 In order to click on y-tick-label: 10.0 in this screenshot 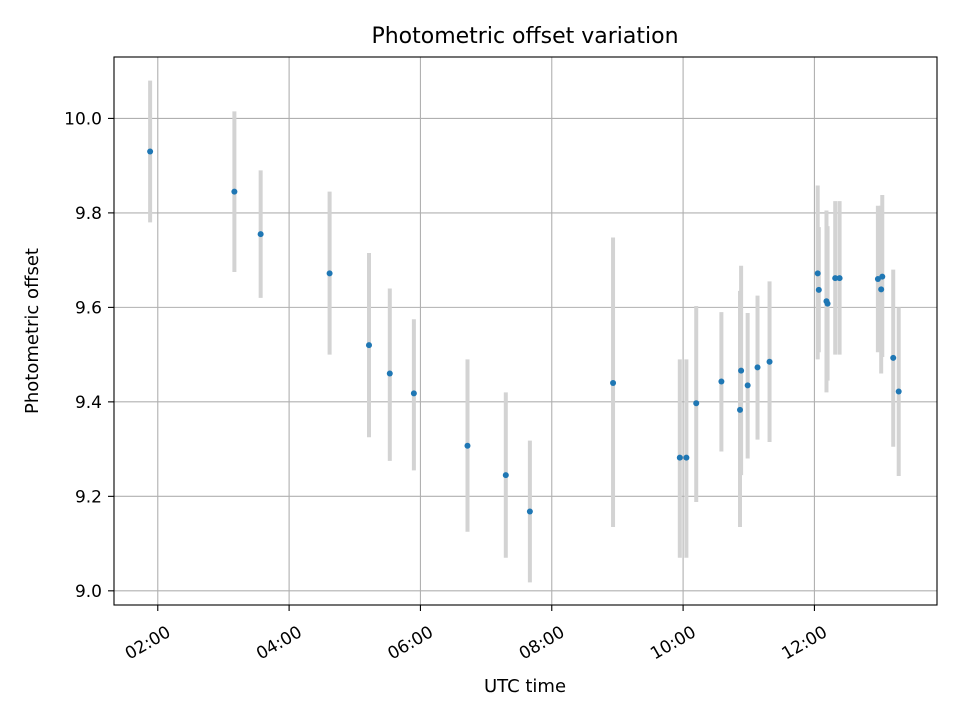, I will do `click(83, 119)`.